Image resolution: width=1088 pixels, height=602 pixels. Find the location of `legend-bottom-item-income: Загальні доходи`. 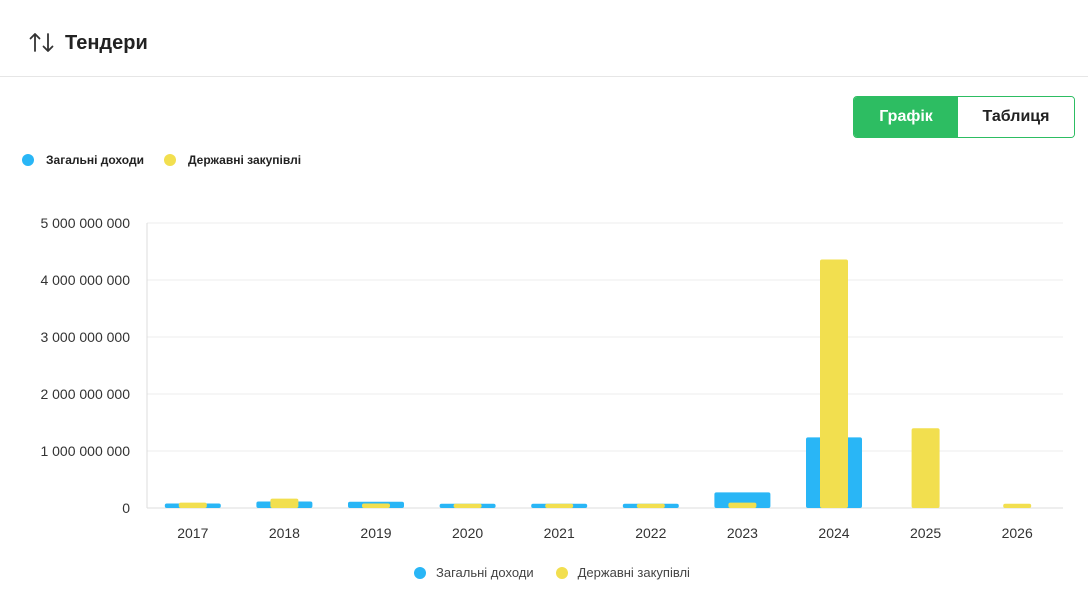

legend-bottom-item-income: Загальні доходи is located at coordinates (474, 572).